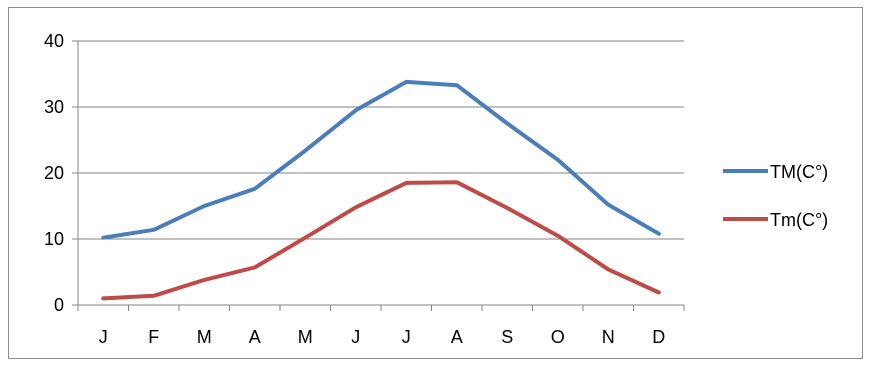 Image resolution: width=871 pixels, height=367 pixels. I want to click on y-tick-label: 20, so click(54, 173).